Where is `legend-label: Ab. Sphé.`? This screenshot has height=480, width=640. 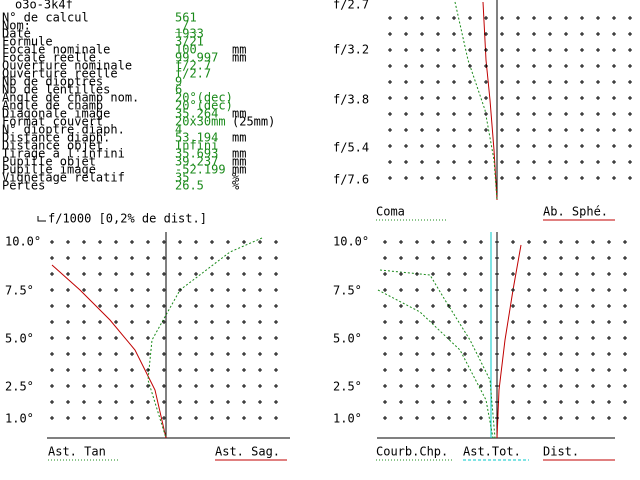 legend-label: Ab. Sphé. is located at coordinates (575, 212).